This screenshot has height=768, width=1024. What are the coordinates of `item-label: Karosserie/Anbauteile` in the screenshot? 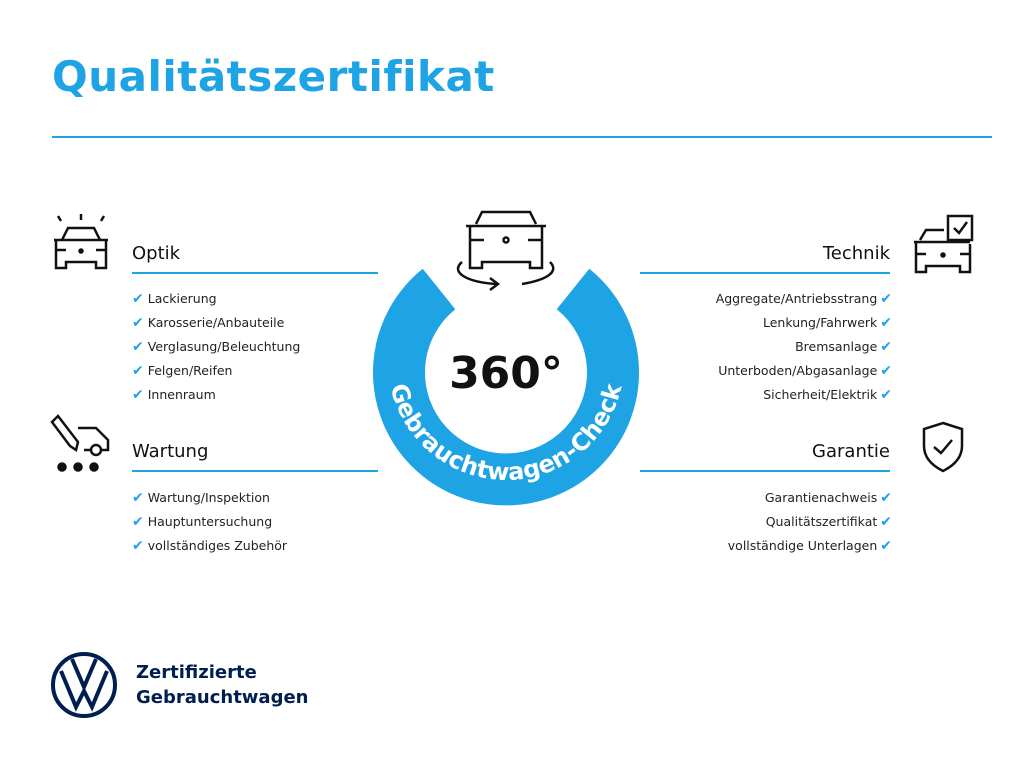 It's located at (216, 322).